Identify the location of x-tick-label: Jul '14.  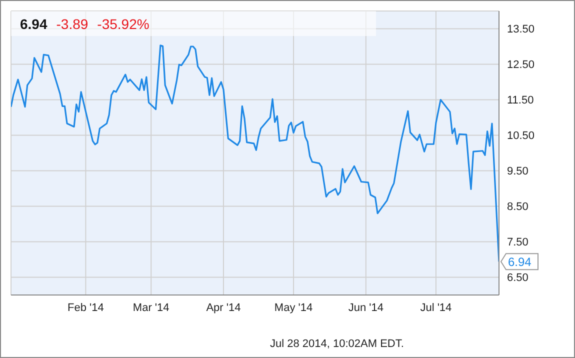
(436, 308).